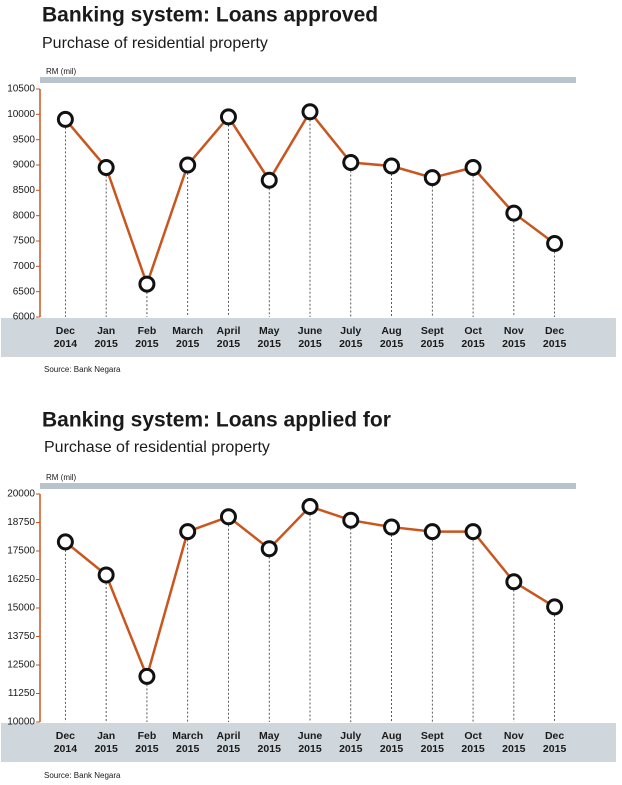 This screenshot has height=785, width=622. What do you see at coordinates (24, 317) in the screenshot?
I see `y-tick-label: 6000` at bounding box center [24, 317].